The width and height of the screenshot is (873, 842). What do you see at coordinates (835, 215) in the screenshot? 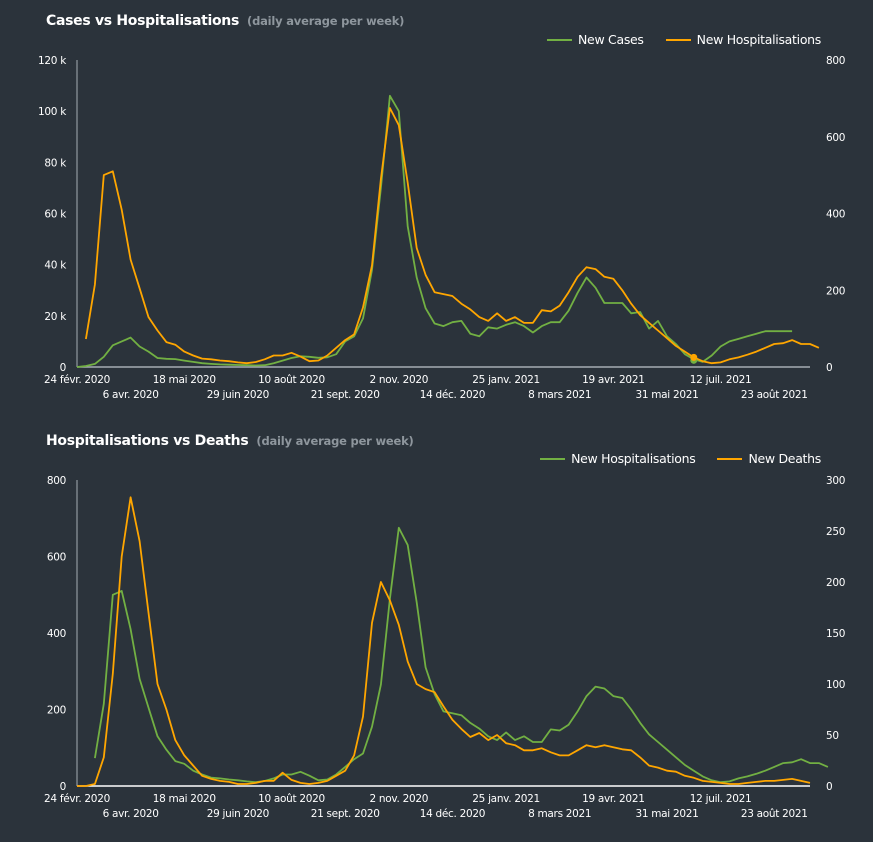
I see `y-right-tick-label: 400` at bounding box center [835, 215].